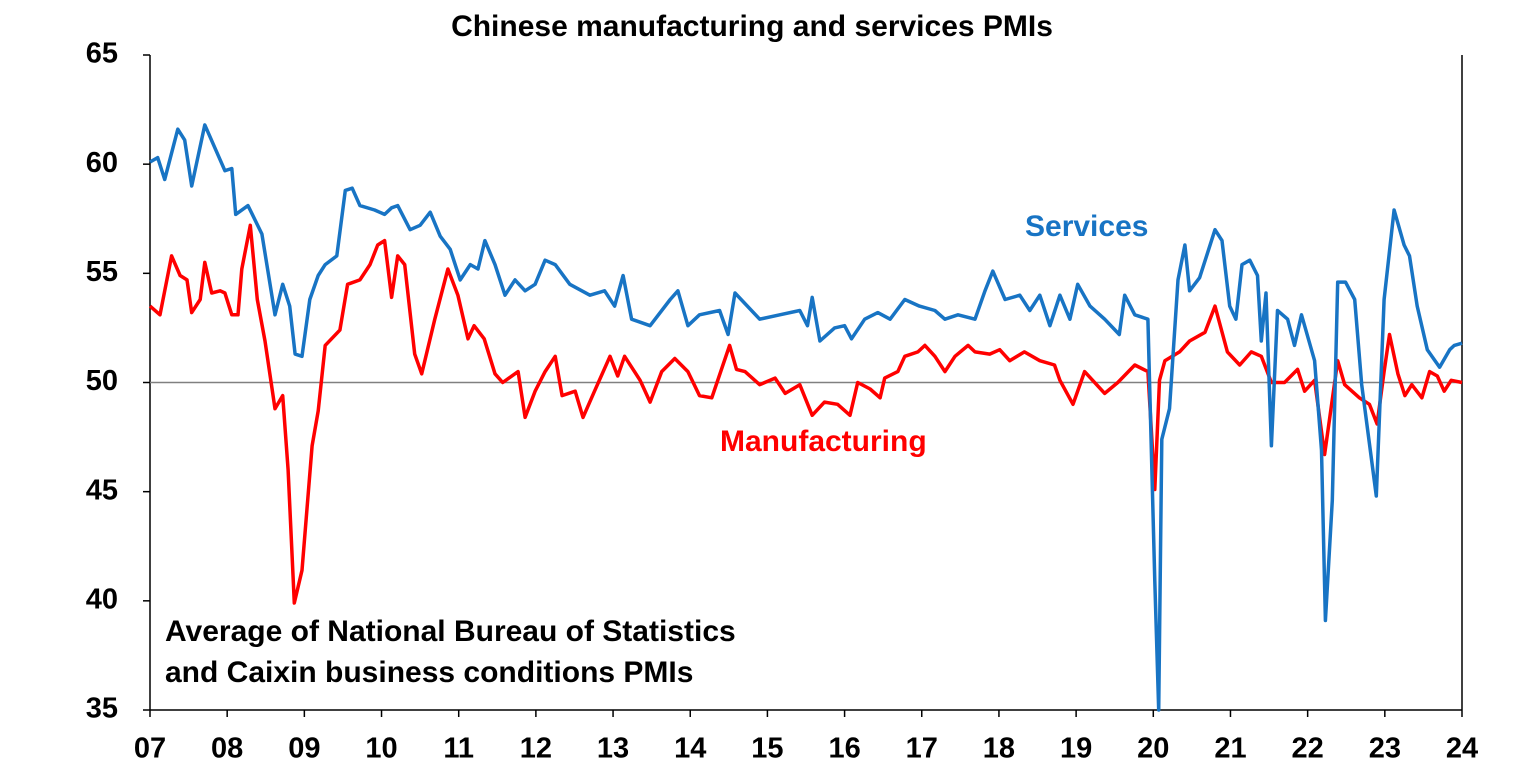 Image resolution: width=1536 pixels, height=775 pixels. I want to click on x-tick-label: 12, so click(536, 749).